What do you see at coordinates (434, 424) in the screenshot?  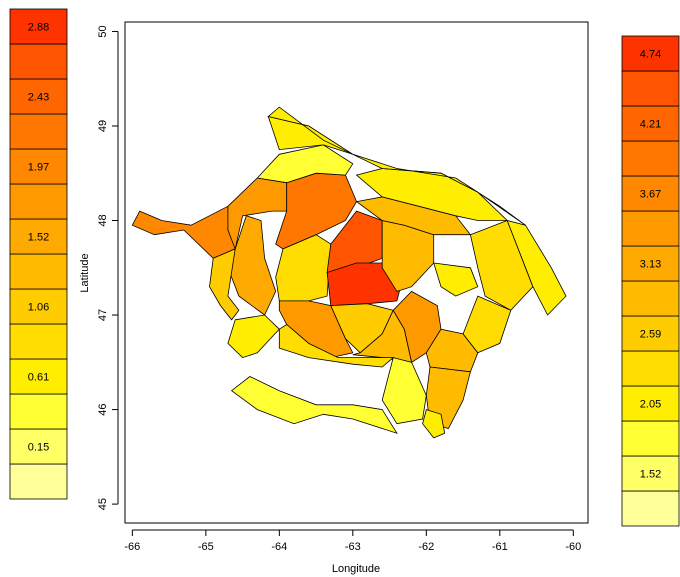 I see `region-r23` at bounding box center [434, 424].